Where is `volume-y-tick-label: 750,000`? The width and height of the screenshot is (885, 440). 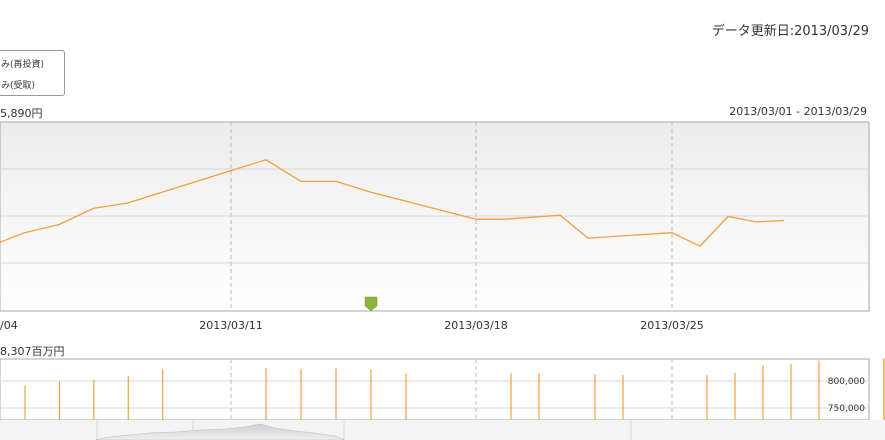
volume-y-tick-label: 750,000 is located at coordinates (846, 409).